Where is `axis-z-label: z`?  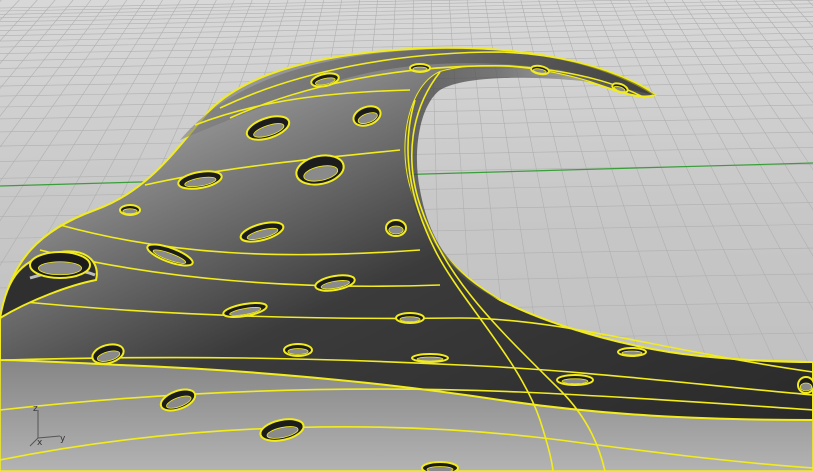
axis-z-label: z is located at coordinates (35, 409).